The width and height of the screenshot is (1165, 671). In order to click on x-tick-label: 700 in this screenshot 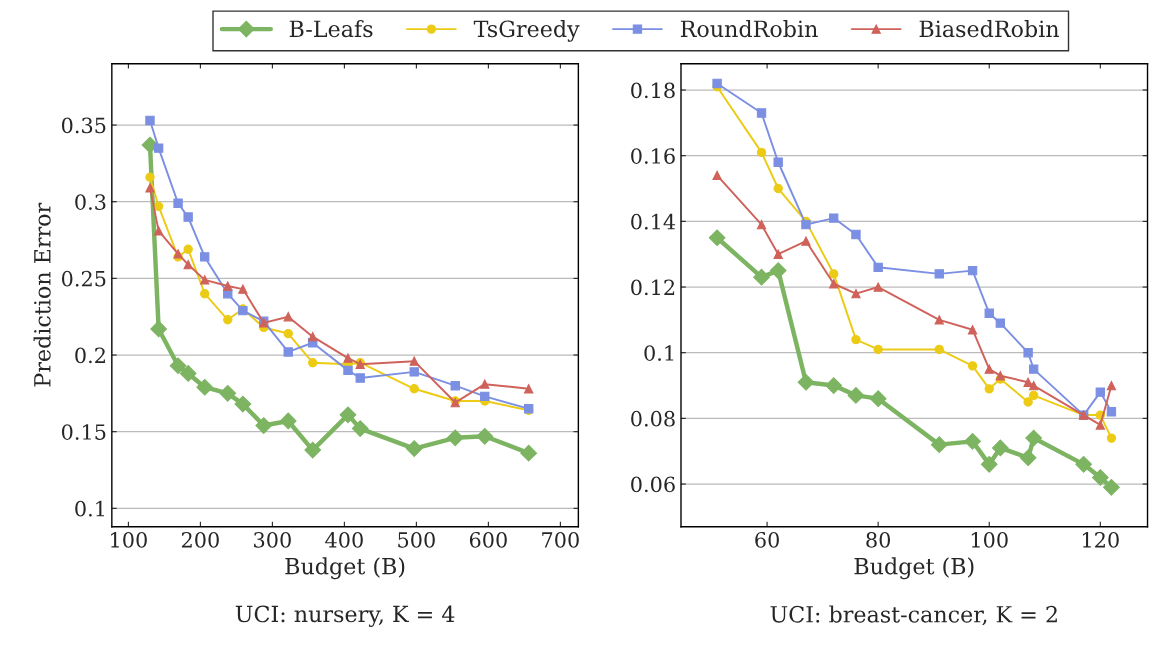, I will do `click(560, 539)`.